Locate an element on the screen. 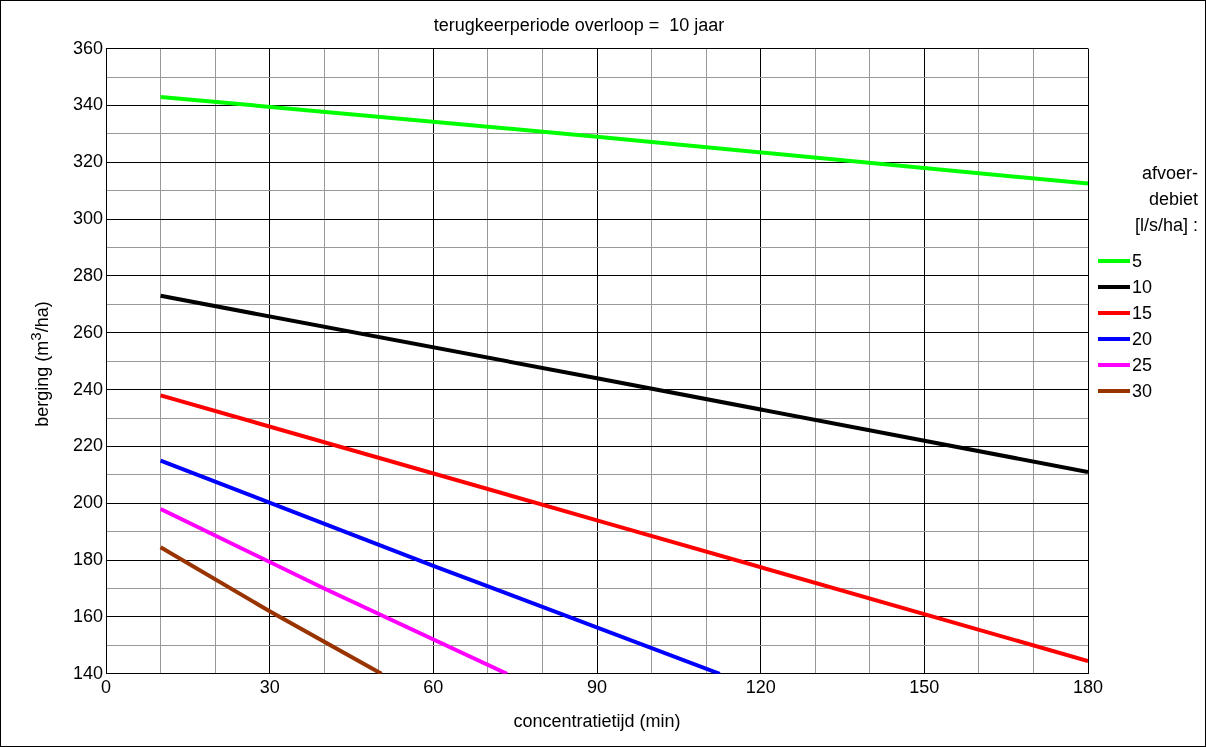 Image resolution: width=1206 pixels, height=747 pixels. y-tick-label: 280 is located at coordinates (88, 274).